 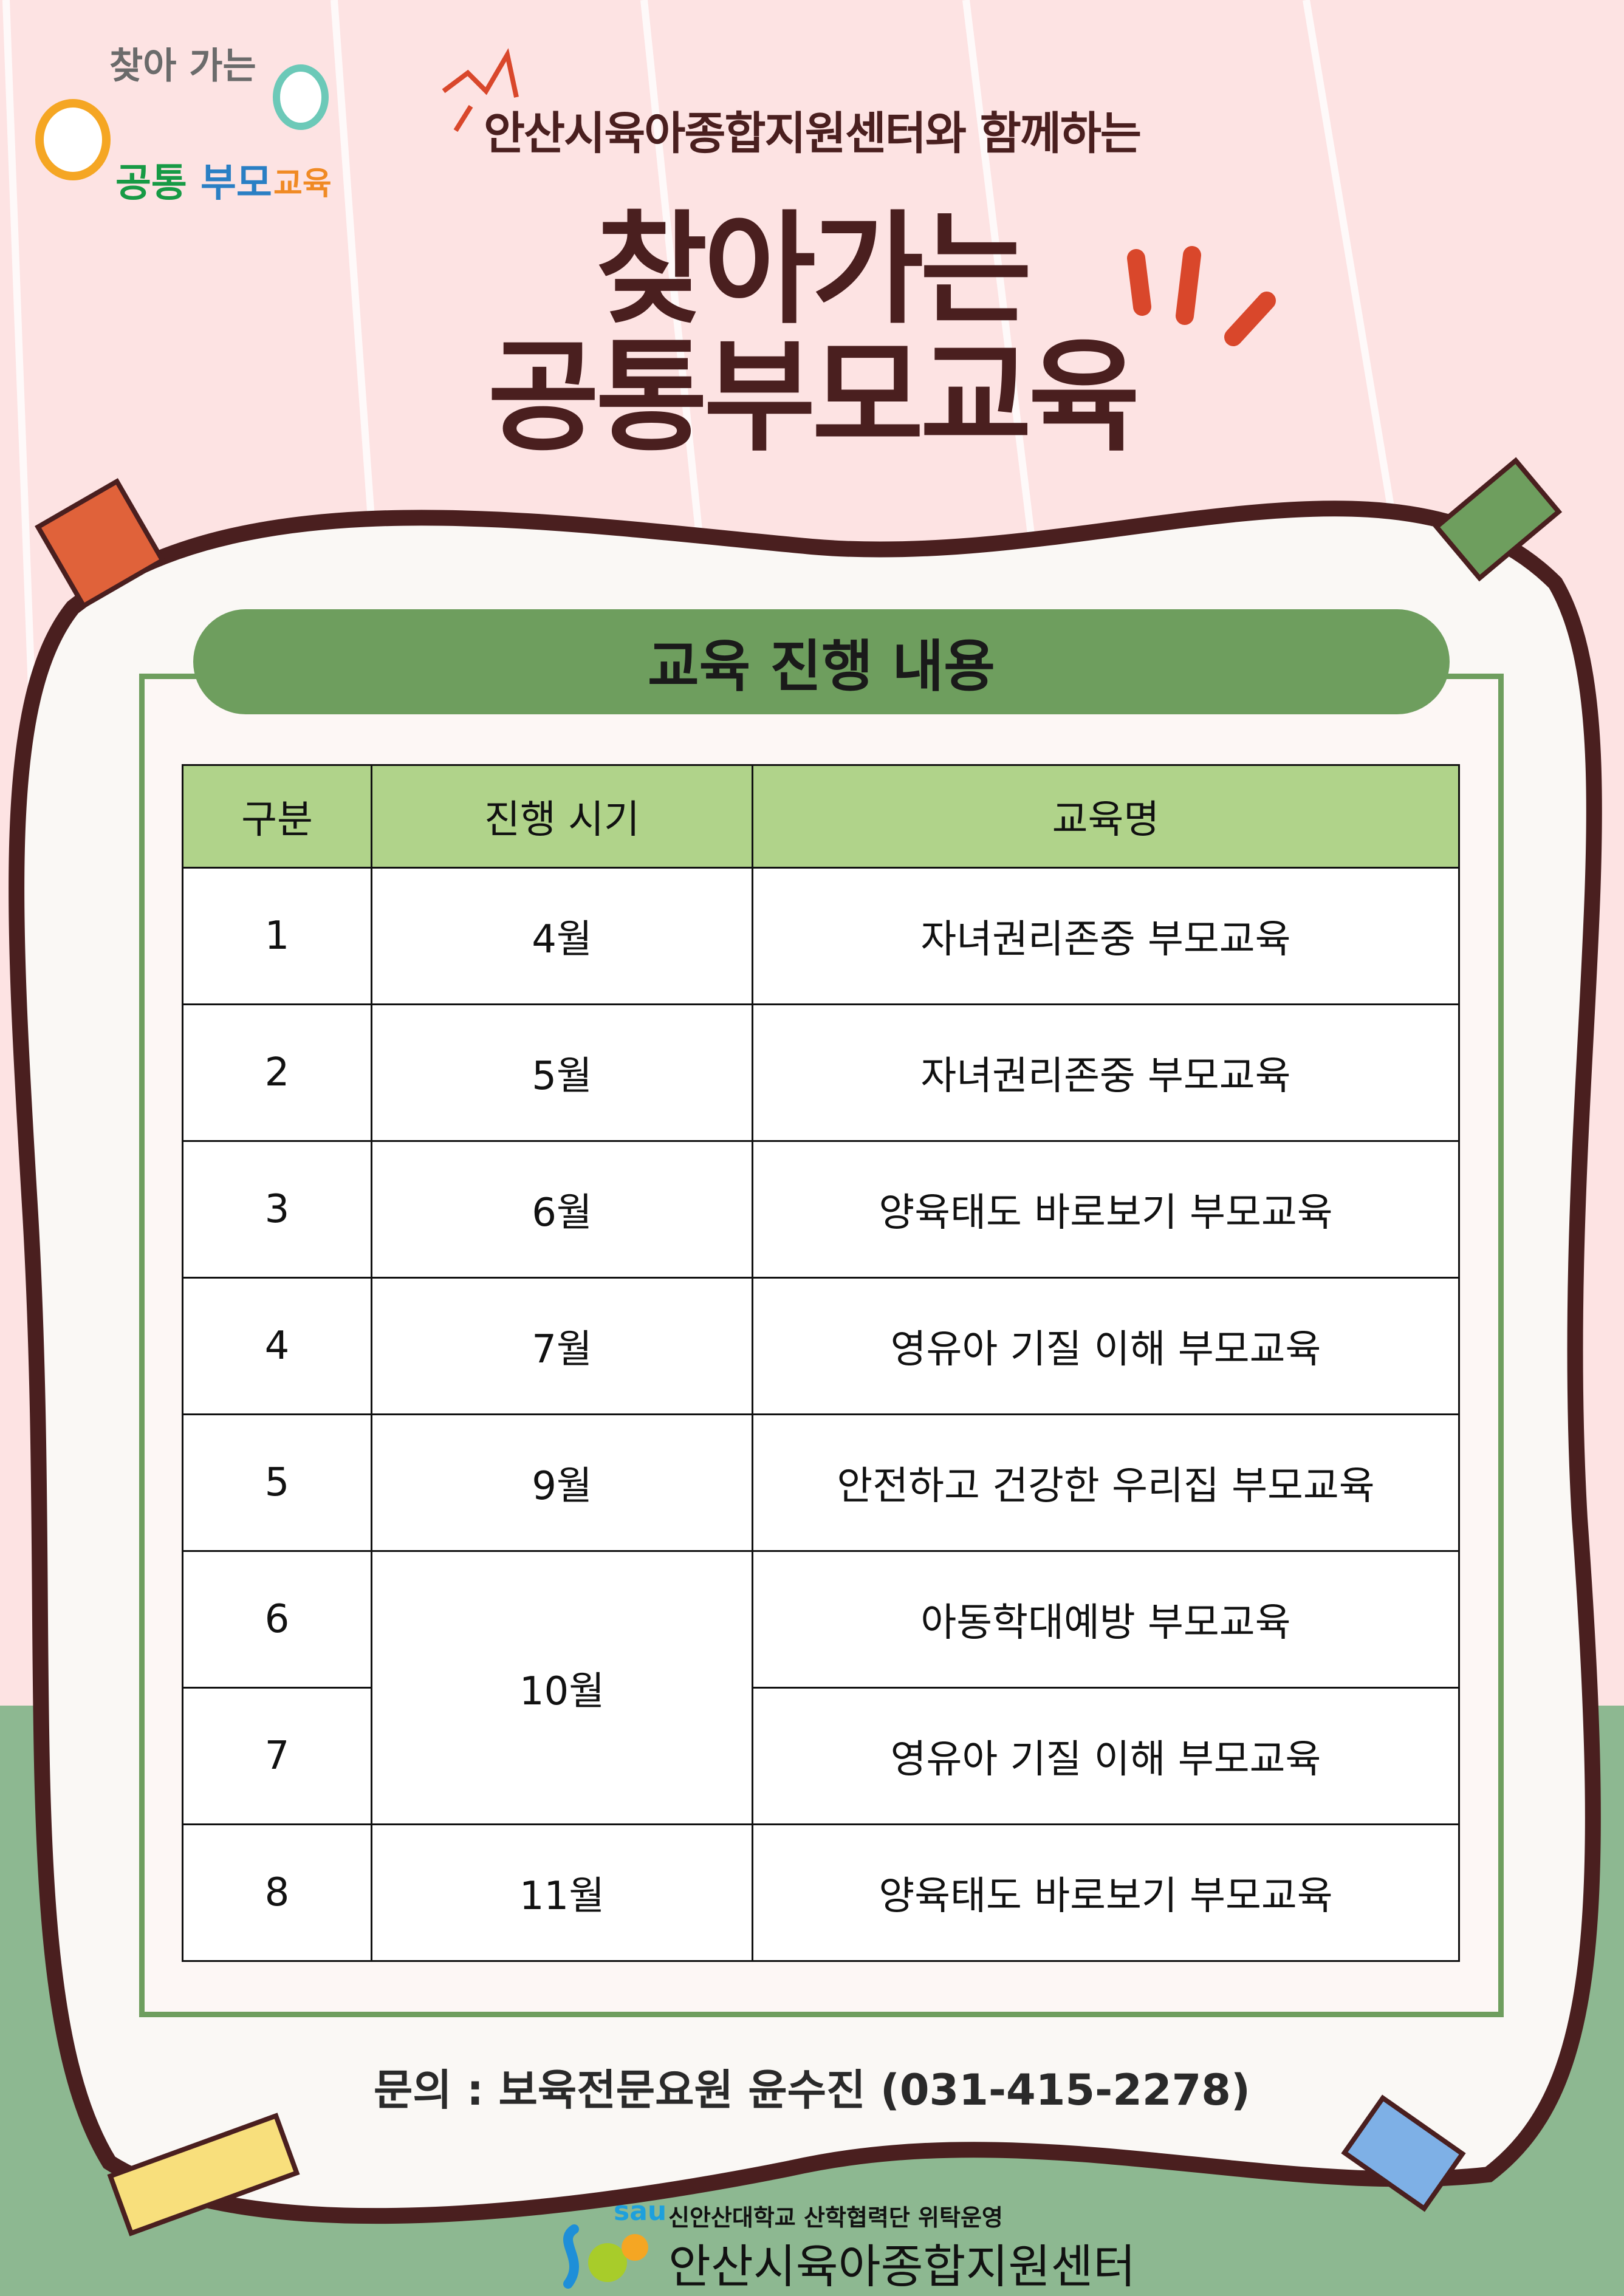 I want to click on cell-name: 아동학대예방 부모교육, so click(x=1106, y=1619).